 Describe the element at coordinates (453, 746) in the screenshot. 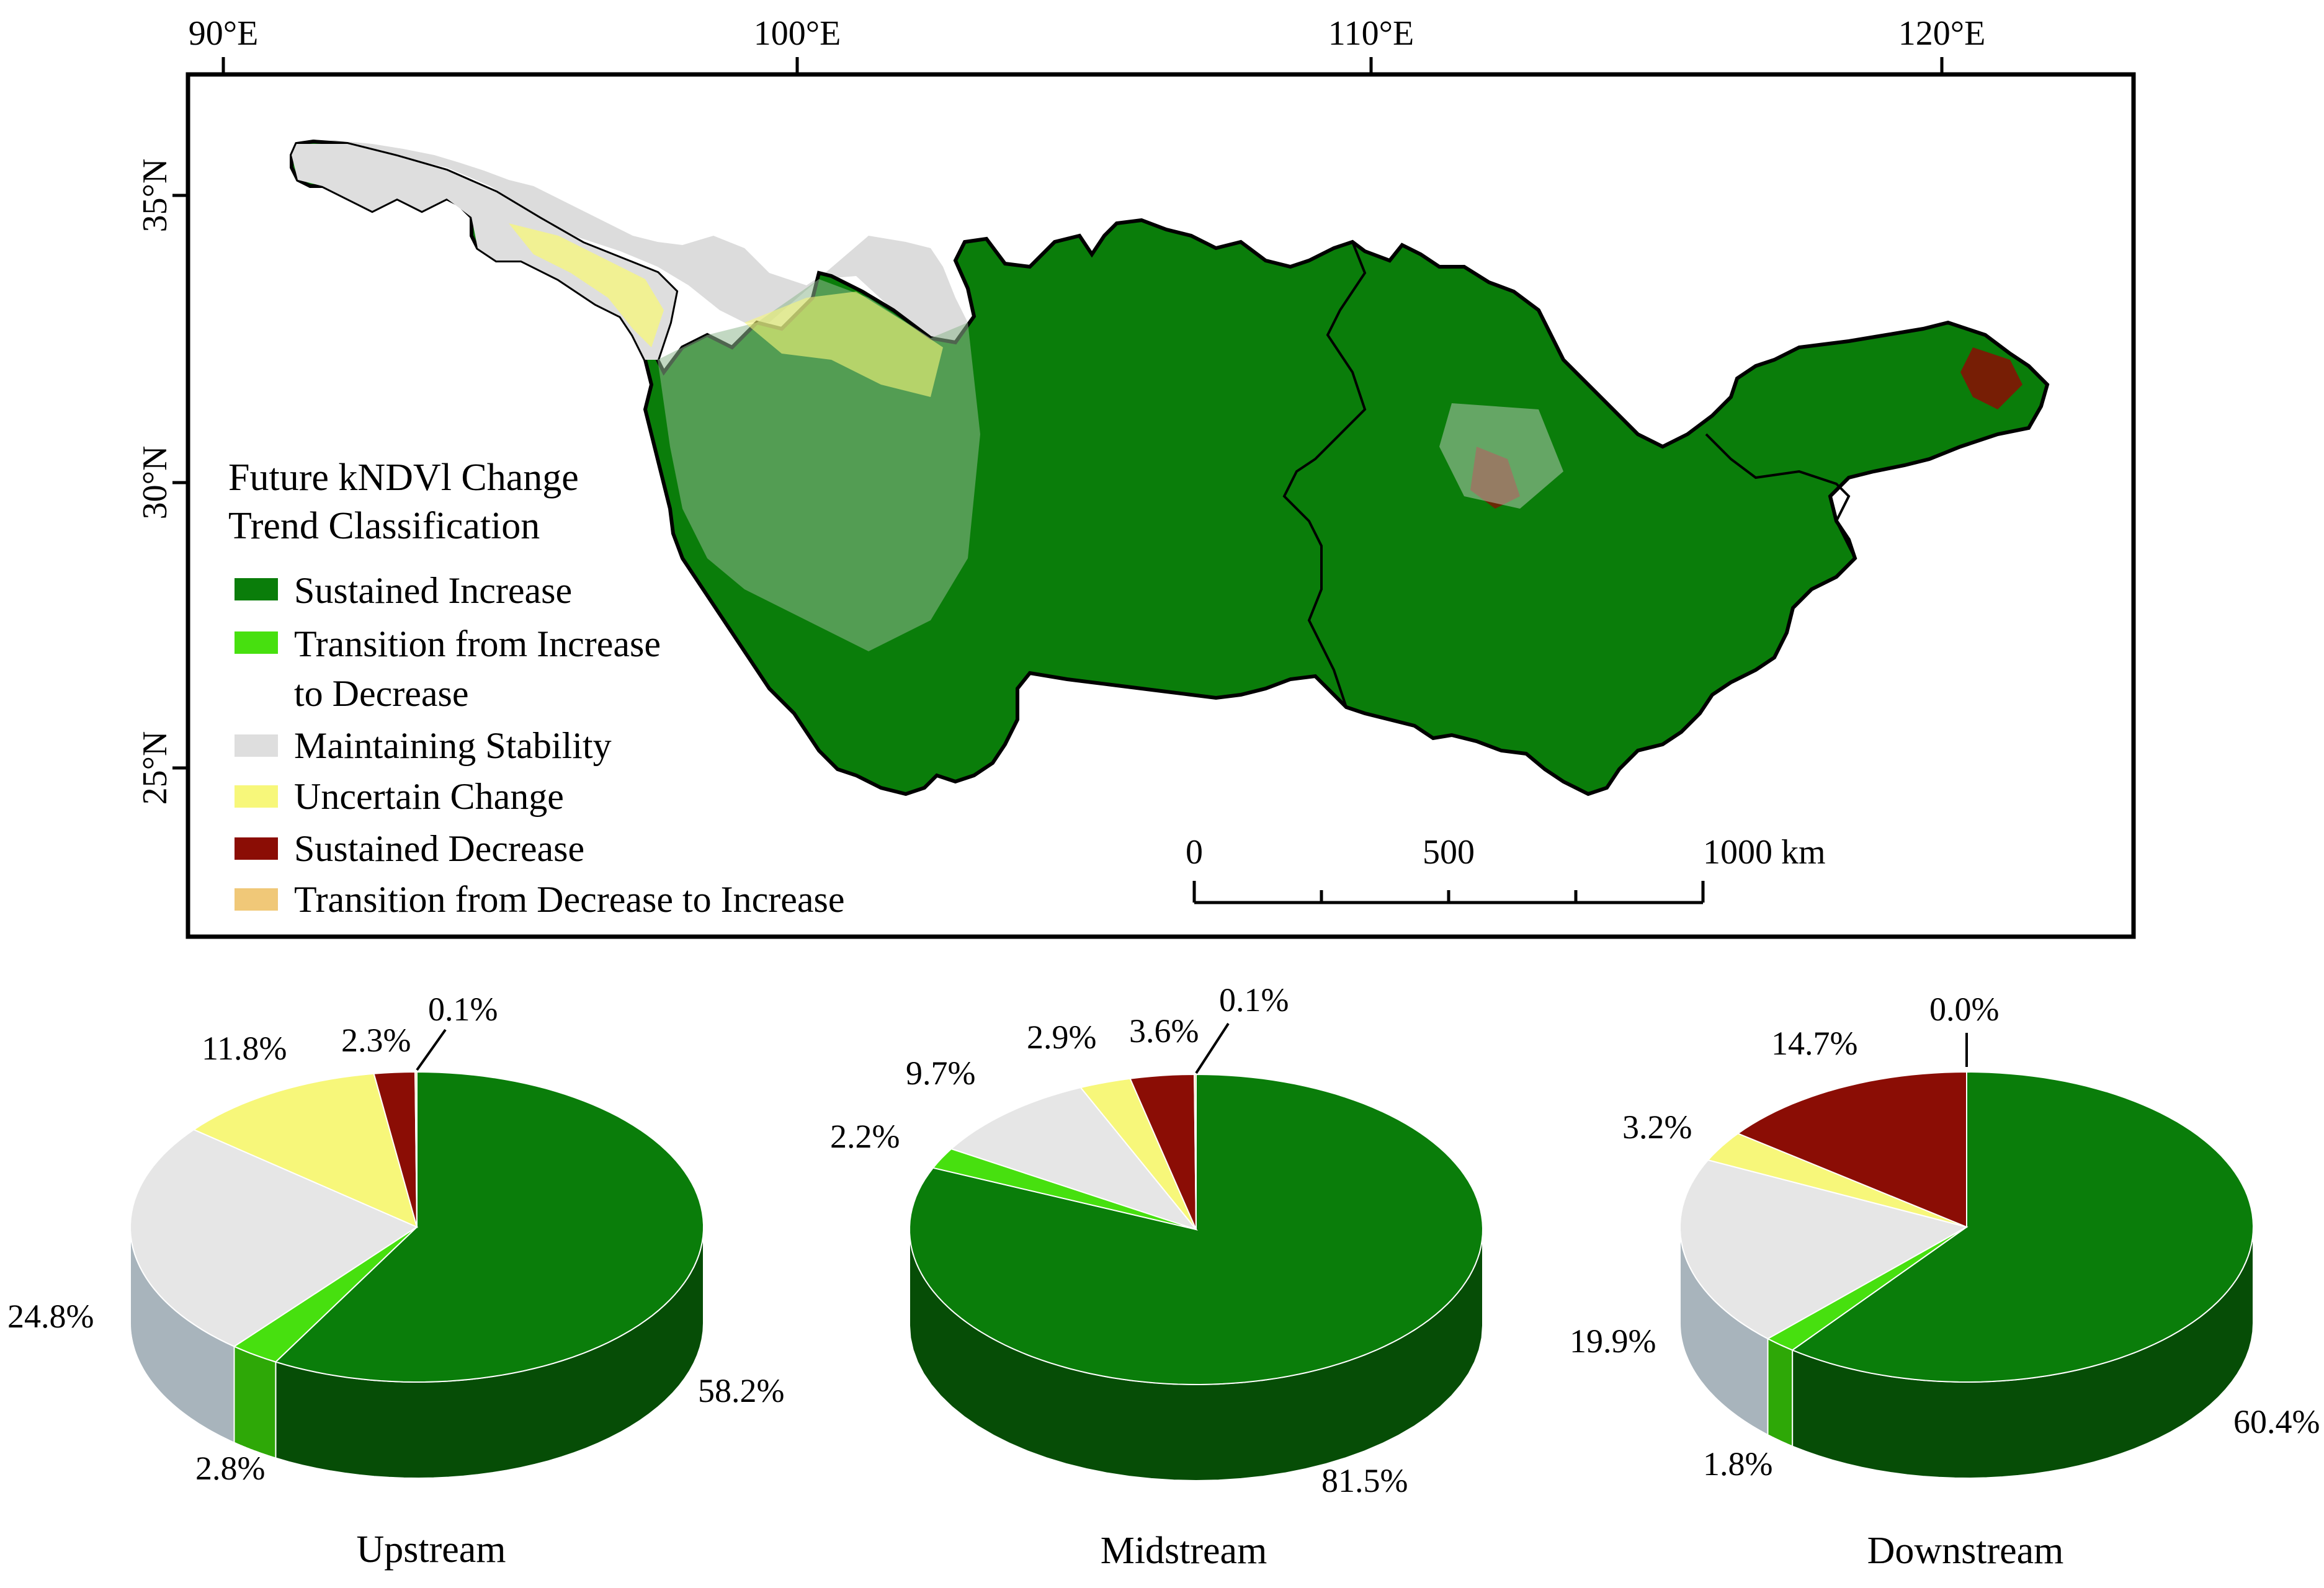

I see `legend-label-stability: Maintaining Stability` at that location.